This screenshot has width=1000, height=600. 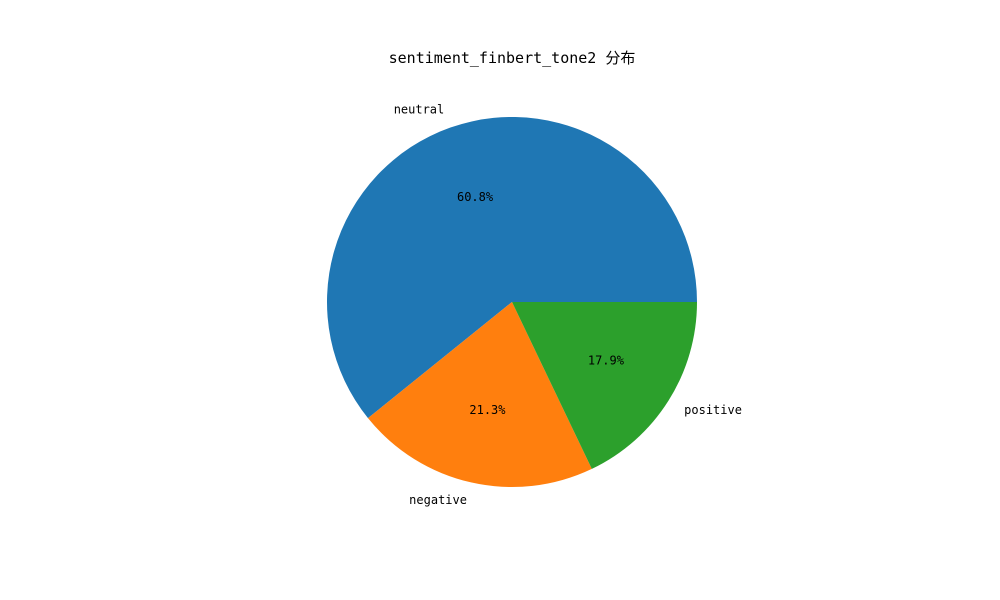 I want to click on slice-label-positive: positive, so click(x=713, y=410).